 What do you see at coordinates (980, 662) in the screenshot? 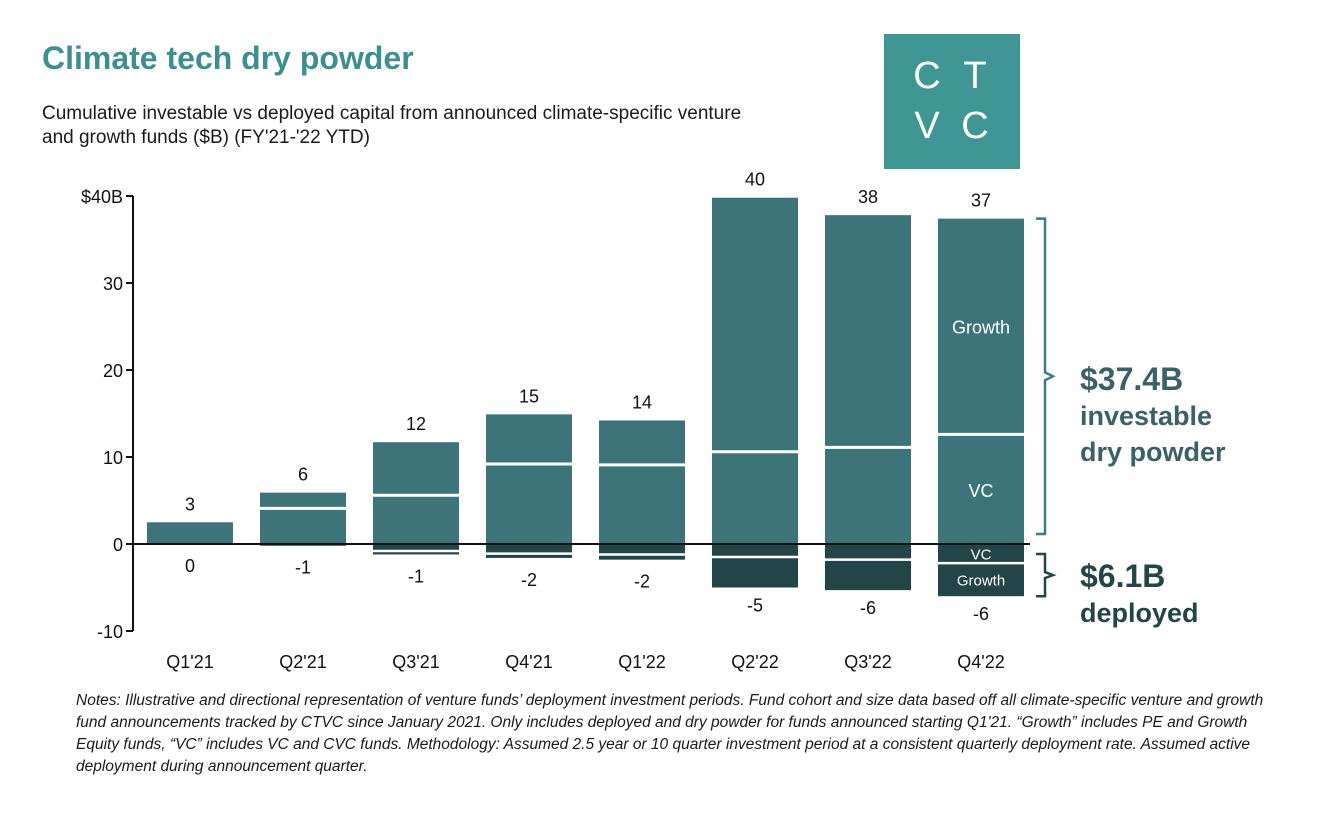
I see `x-tick-label: Q4'22` at bounding box center [980, 662].